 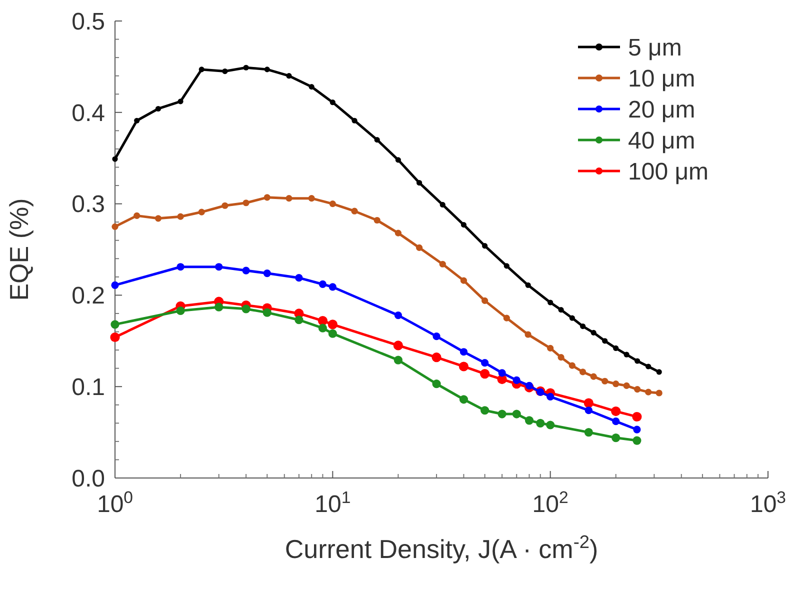 What do you see at coordinates (768, 503) in the screenshot?
I see `x-tick-label: 10$^{3}$` at bounding box center [768, 503].